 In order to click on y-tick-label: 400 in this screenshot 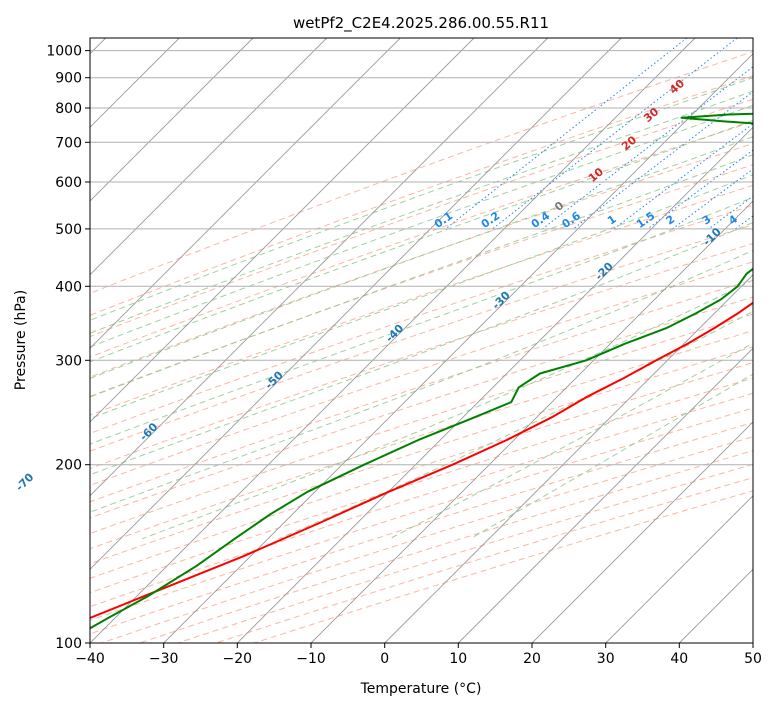, I will do `click(68, 287)`.